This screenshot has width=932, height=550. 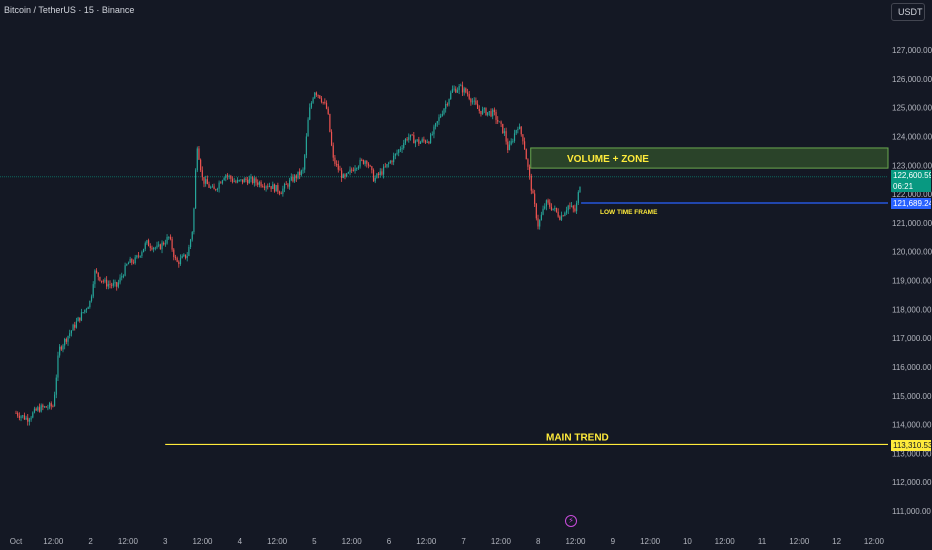 I want to click on y-tick-label: 121,000.00, so click(x=912, y=223).